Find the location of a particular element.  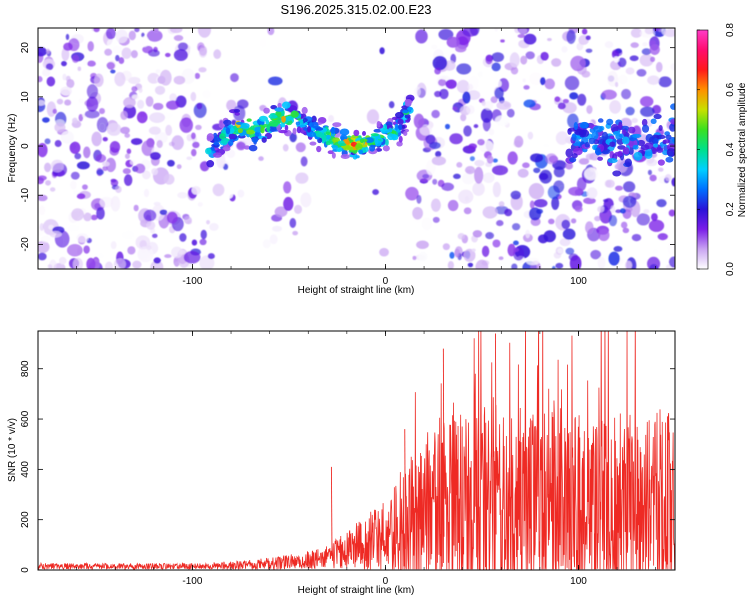

colorbar-tick-label: 0.8 is located at coordinates (730, 30).